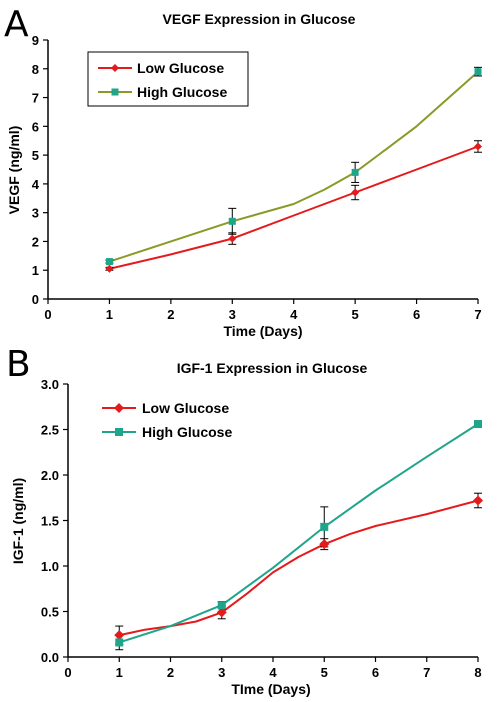 This screenshot has width=500, height=702. I want to click on y-tick-label: 2.5, so click(50, 430).